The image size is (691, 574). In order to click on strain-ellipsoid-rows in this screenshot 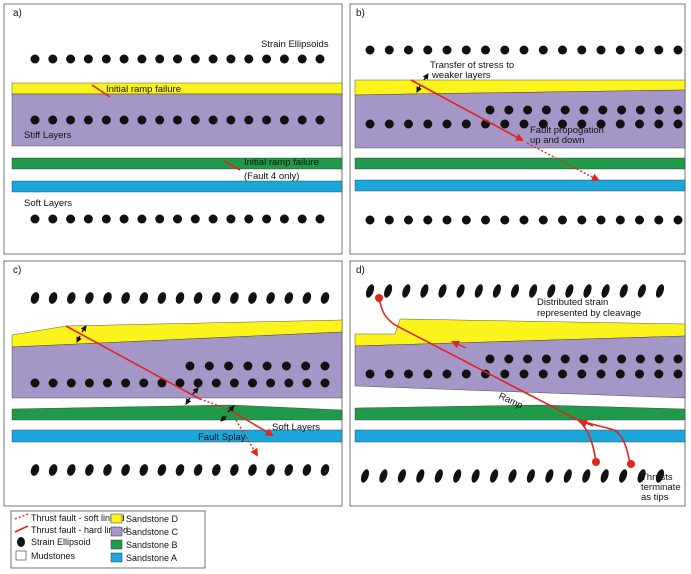, I will do `click(524, 135)`.